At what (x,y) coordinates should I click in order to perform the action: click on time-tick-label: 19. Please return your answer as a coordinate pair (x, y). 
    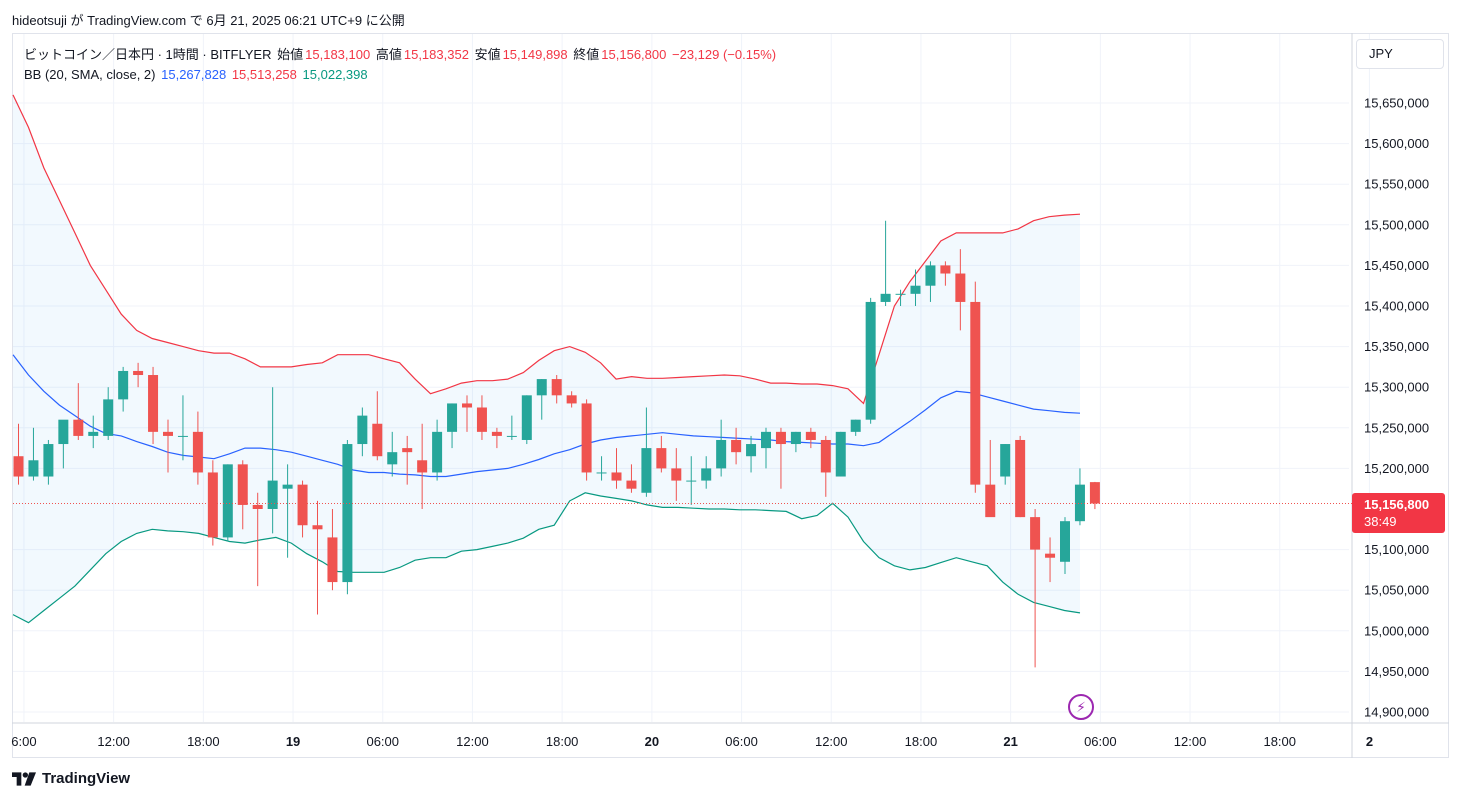
    Looking at the image, I should click on (293, 741).